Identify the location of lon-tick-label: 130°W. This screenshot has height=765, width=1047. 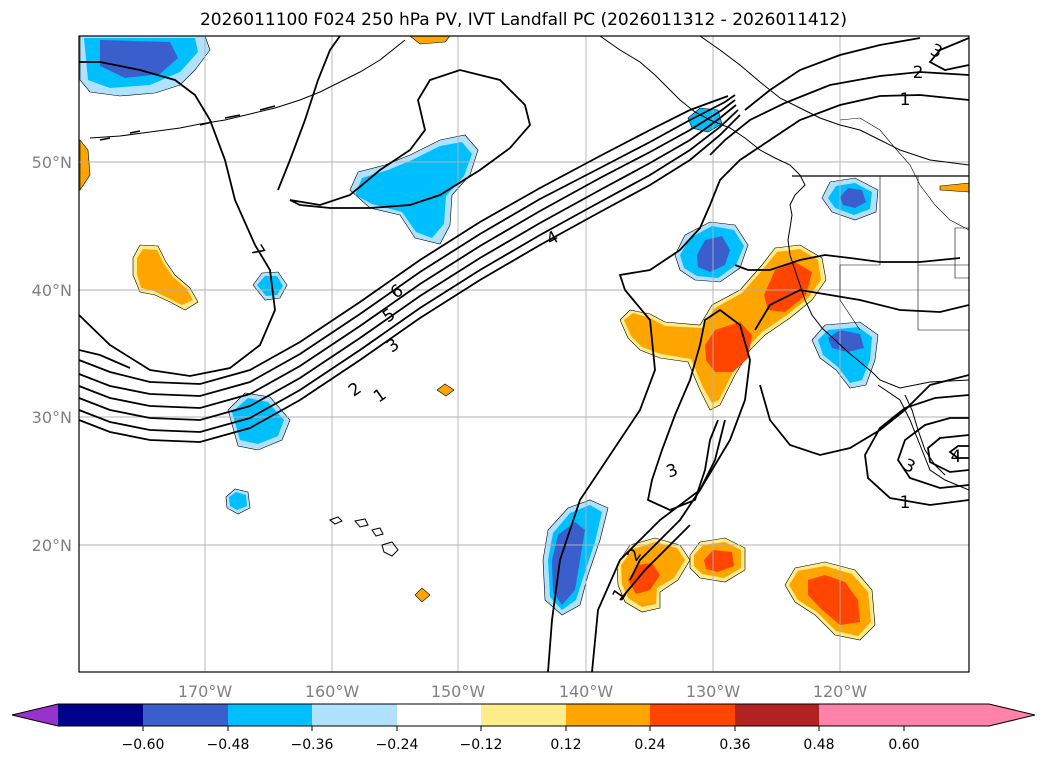
(713, 691).